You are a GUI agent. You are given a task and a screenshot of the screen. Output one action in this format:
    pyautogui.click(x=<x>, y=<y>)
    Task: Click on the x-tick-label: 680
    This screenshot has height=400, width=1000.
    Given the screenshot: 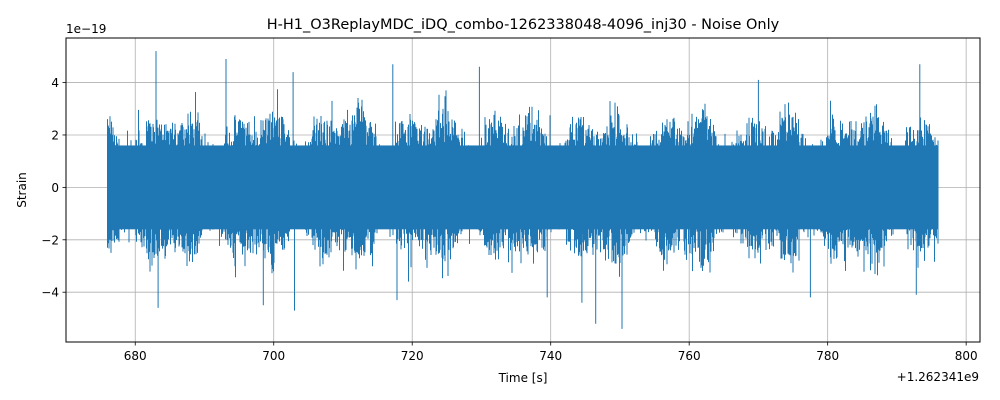 What is the action you would take?
    pyautogui.click(x=135, y=356)
    